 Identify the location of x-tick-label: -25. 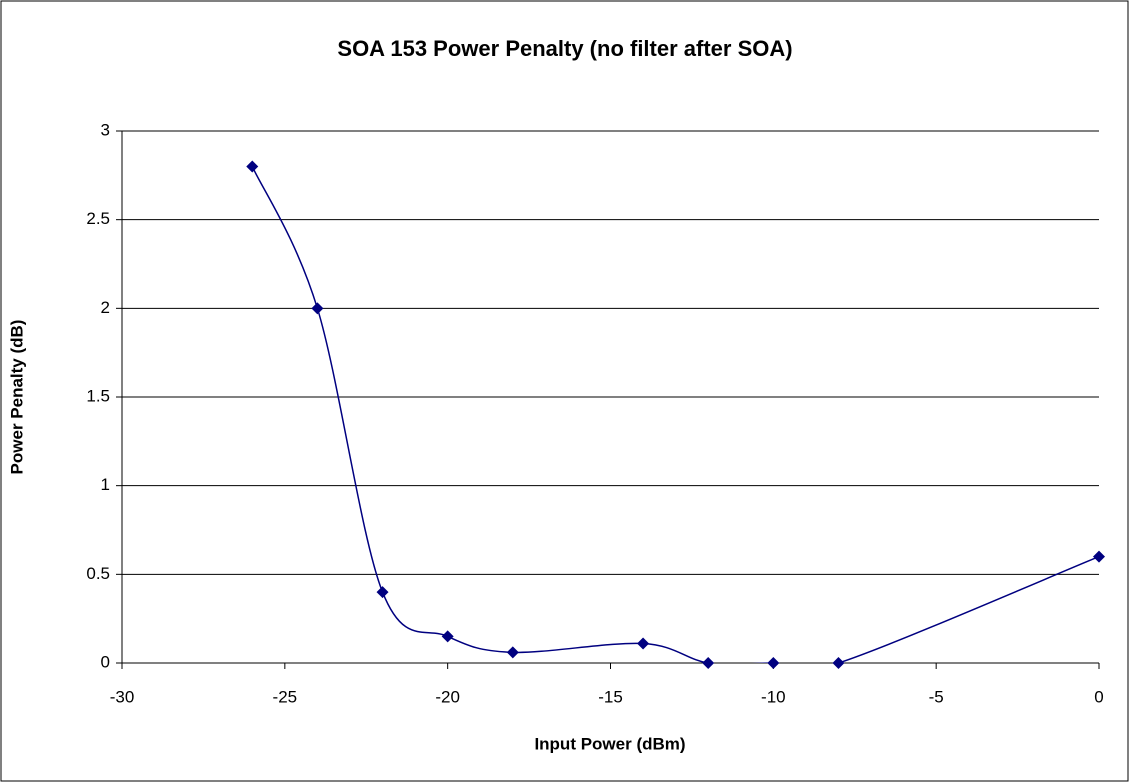
(285, 696).